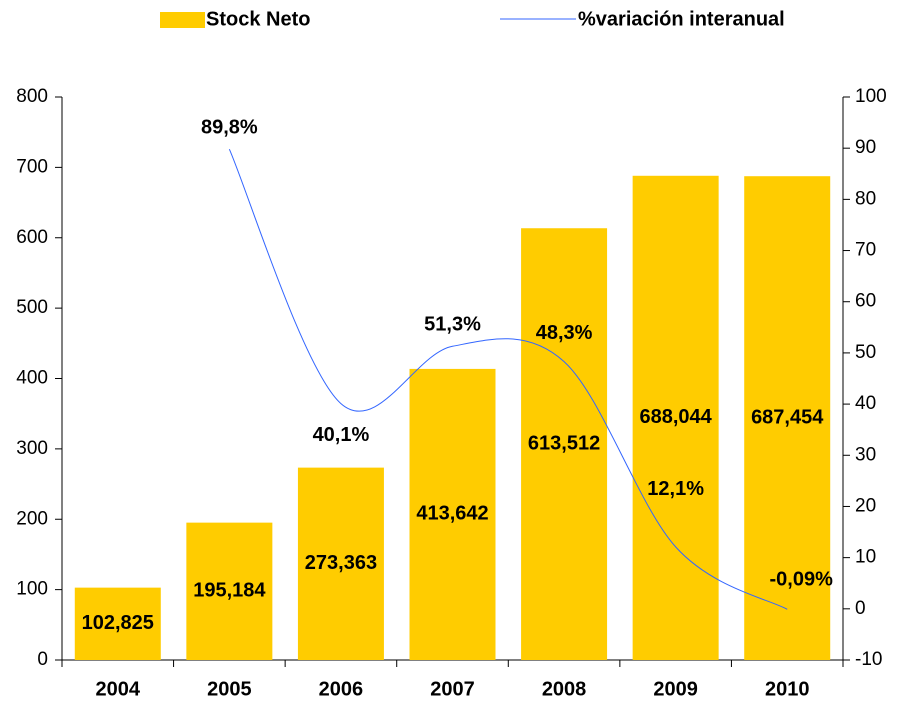 The image size is (905, 704). What do you see at coordinates (871, 96) in the screenshot?
I see `y2-tick-label: 100` at bounding box center [871, 96].